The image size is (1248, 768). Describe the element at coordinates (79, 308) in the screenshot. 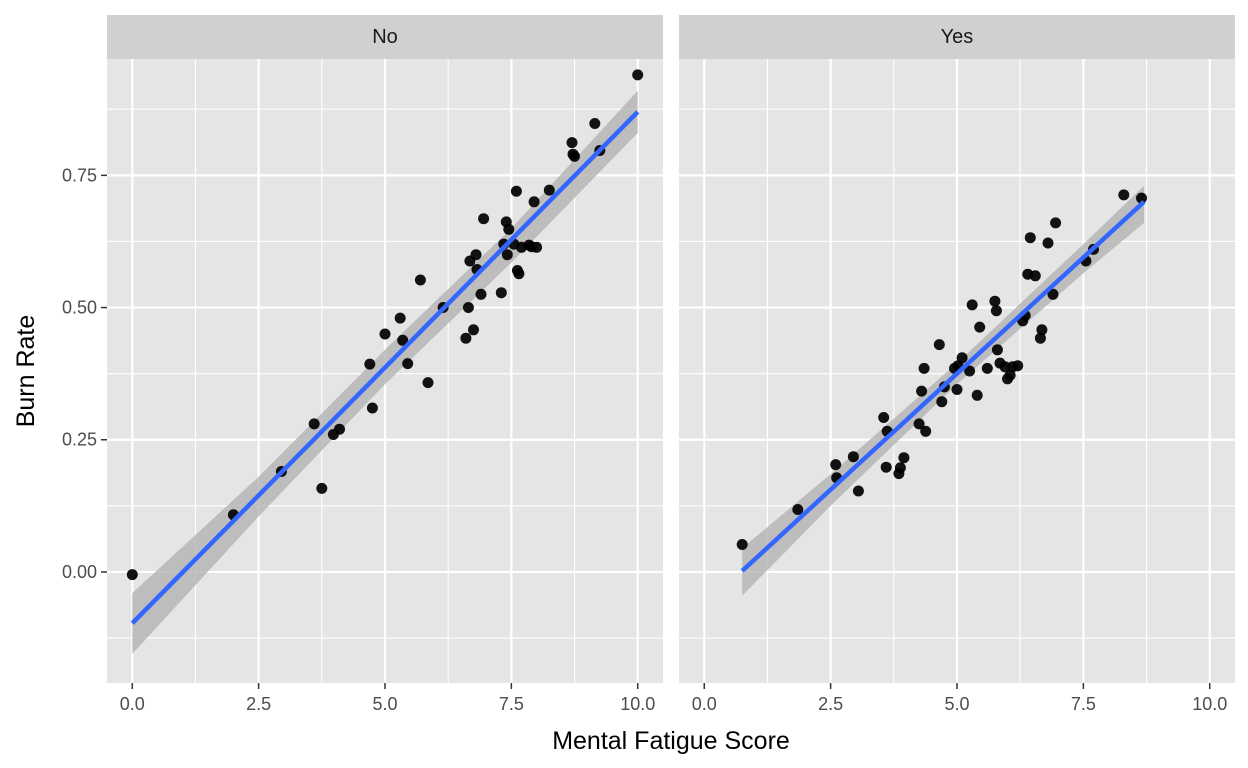

I see `y-tick-label: 0.50` at that location.